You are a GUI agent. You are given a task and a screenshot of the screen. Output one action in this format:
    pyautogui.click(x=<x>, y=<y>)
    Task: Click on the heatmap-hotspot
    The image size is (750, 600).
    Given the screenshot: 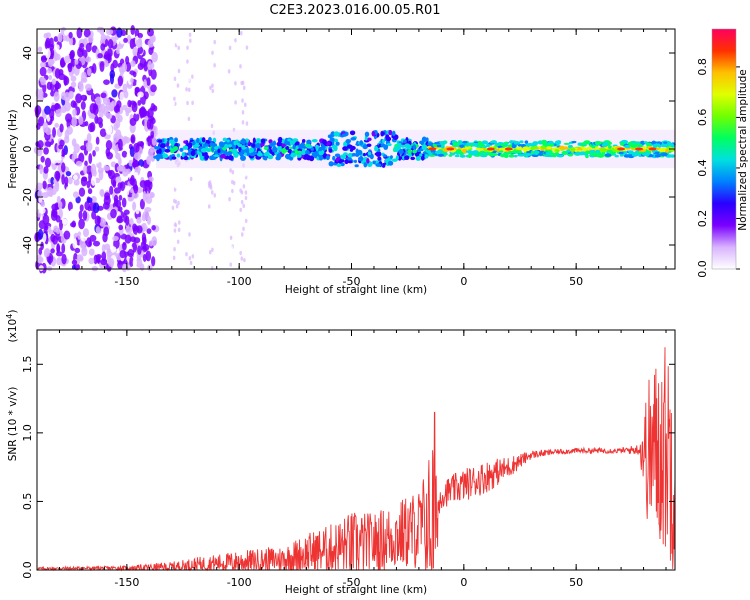 What is the action you would take?
    pyautogui.click(x=508, y=149)
    